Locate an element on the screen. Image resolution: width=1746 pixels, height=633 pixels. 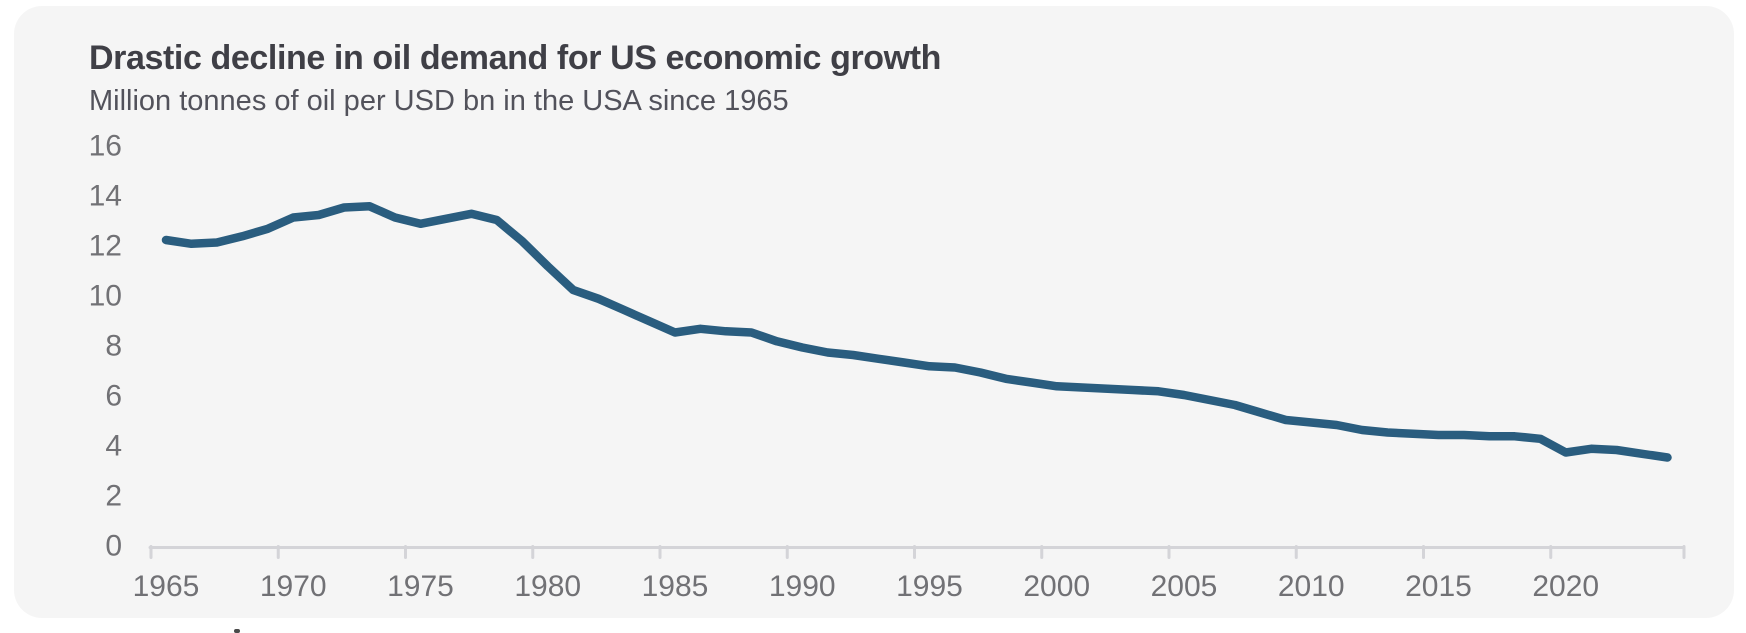
clipped-content-tip is located at coordinates (237, 631).